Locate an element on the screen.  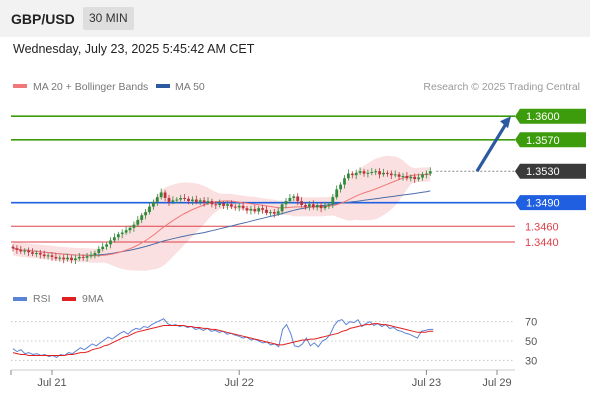
x-tick-label: Jul 23 is located at coordinates (426, 383).